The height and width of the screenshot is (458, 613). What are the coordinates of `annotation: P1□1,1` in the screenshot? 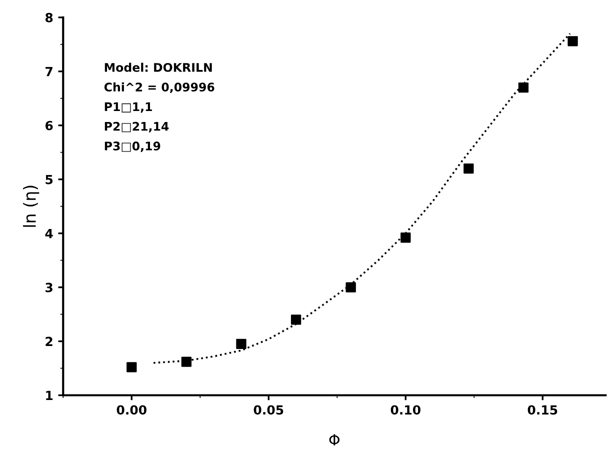 It's located at (128, 107).